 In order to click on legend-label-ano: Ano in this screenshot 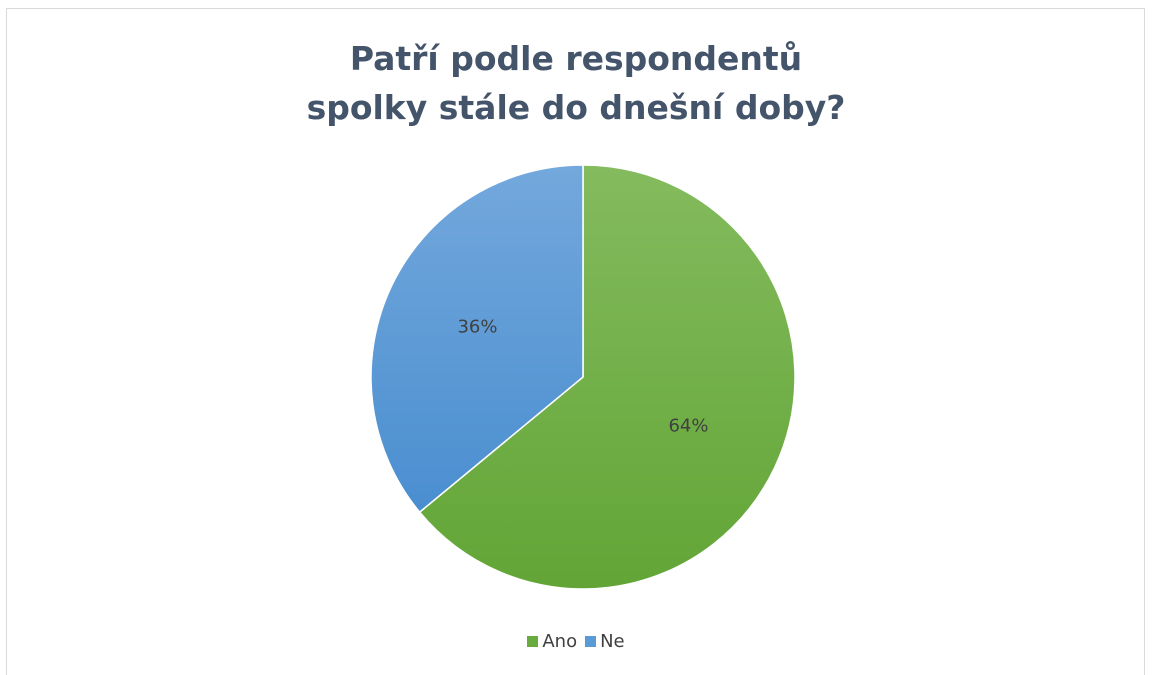, I will do `click(560, 641)`.